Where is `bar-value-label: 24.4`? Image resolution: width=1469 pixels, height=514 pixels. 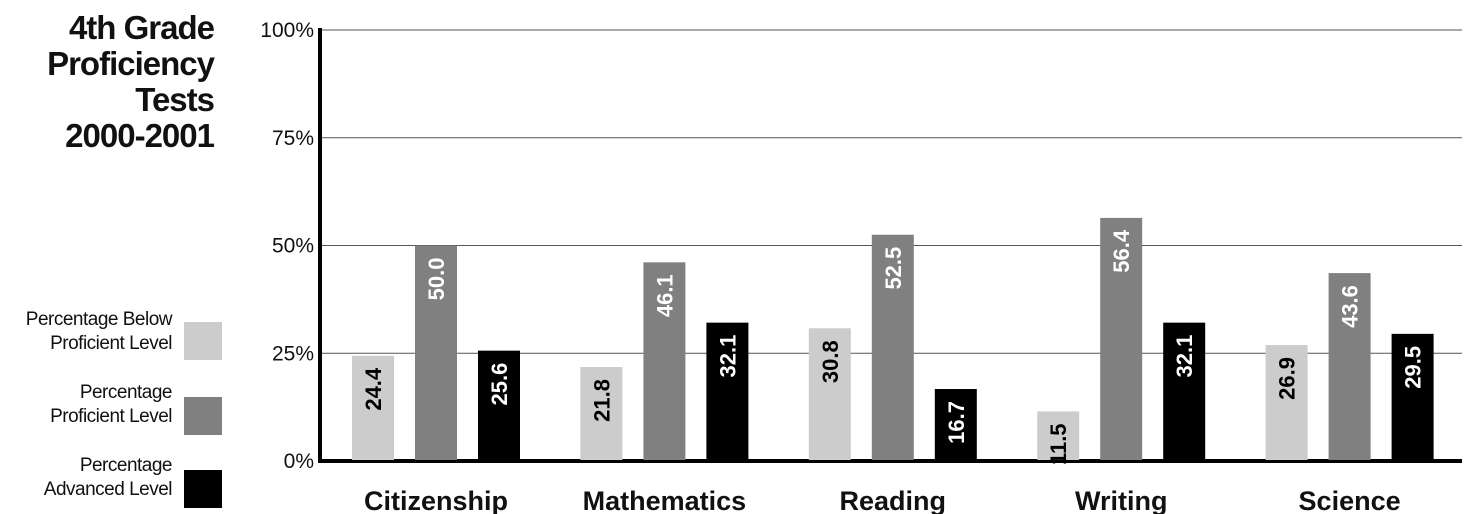
bar-value-label: 24.4 is located at coordinates (373, 389).